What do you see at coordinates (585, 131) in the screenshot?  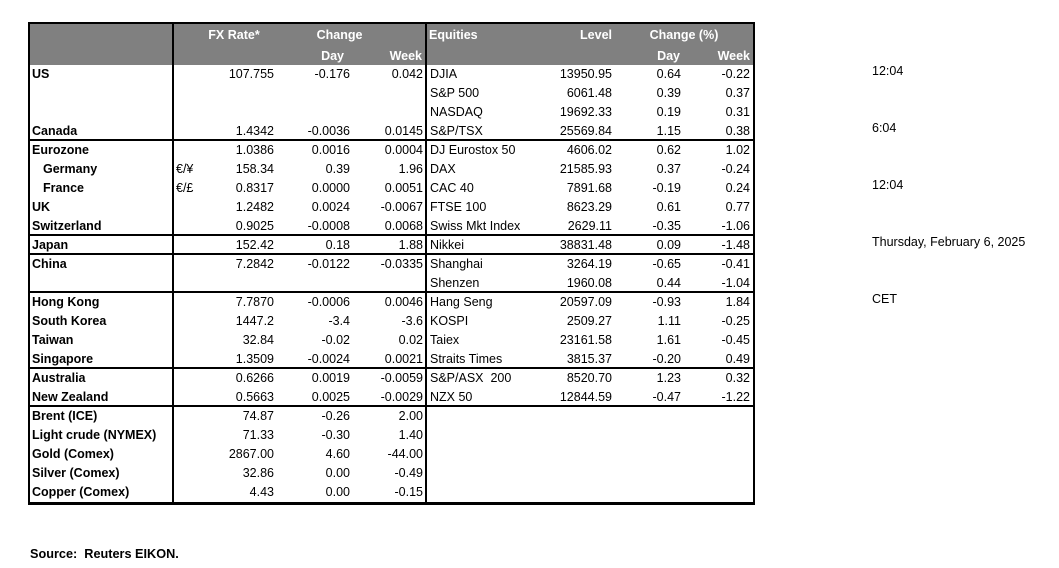 I see `equity-level-cell: 25569.84` at bounding box center [585, 131].